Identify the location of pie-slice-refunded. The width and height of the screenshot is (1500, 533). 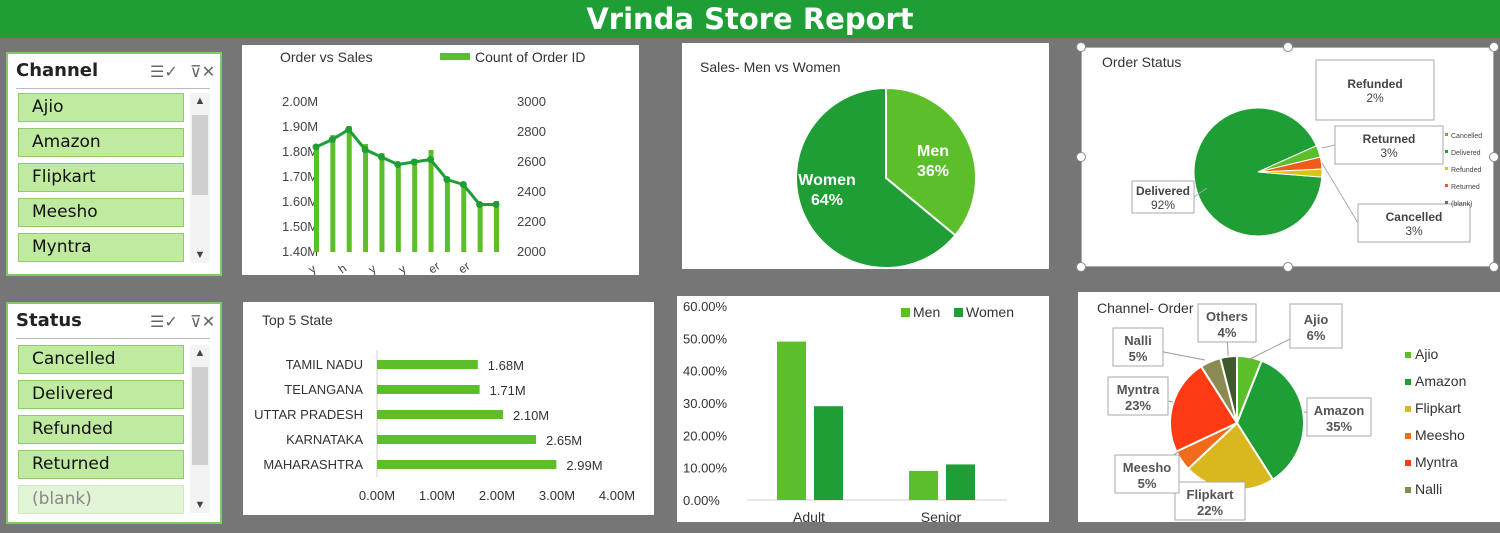
(1290, 173).